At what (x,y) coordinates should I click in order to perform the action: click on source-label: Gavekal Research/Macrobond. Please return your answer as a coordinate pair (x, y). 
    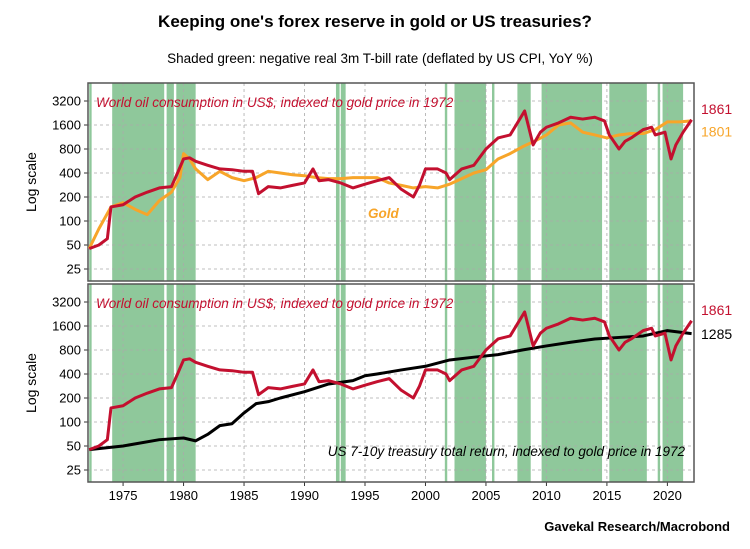
    Looking at the image, I should click on (637, 526).